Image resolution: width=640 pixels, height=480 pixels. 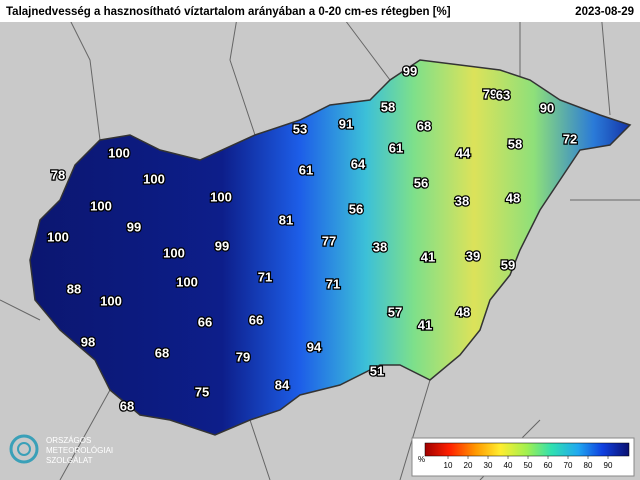 What do you see at coordinates (463, 152) in the screenshot?
I see `station-value: 44` at bounding box center [463, 152].